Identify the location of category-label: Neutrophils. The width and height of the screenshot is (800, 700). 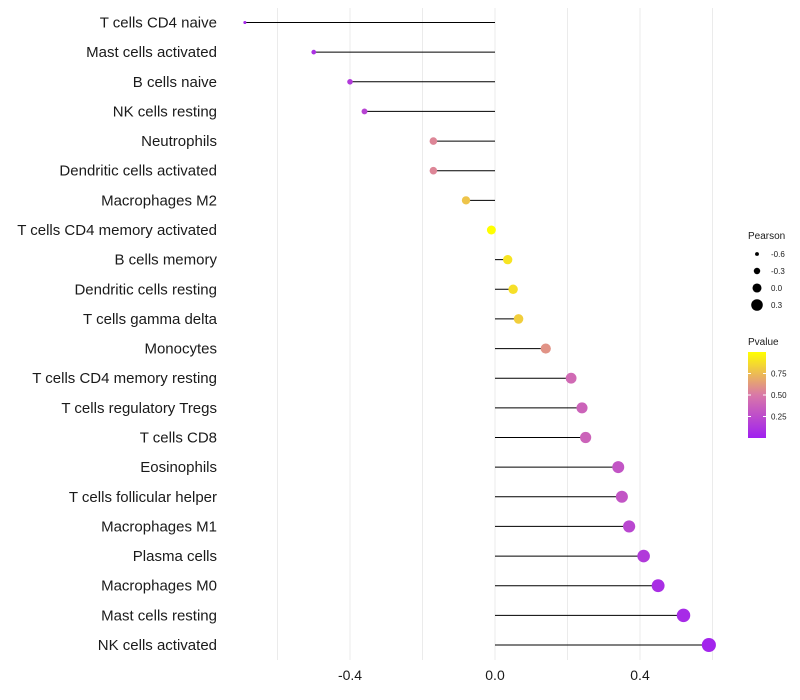
(179, 141).